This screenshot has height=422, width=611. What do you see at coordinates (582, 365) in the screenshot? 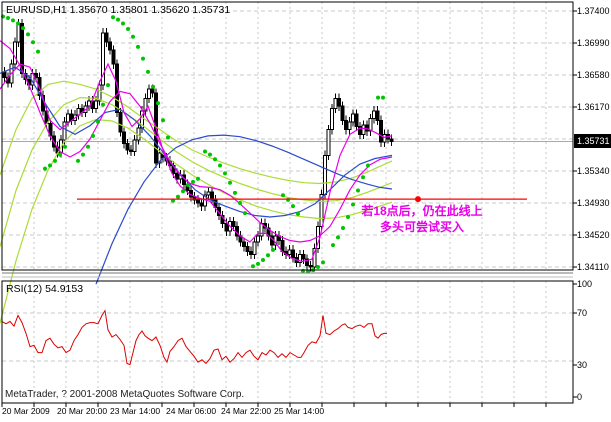
I see `rsi-axis-label: 30` at bounding box center [582, 365].